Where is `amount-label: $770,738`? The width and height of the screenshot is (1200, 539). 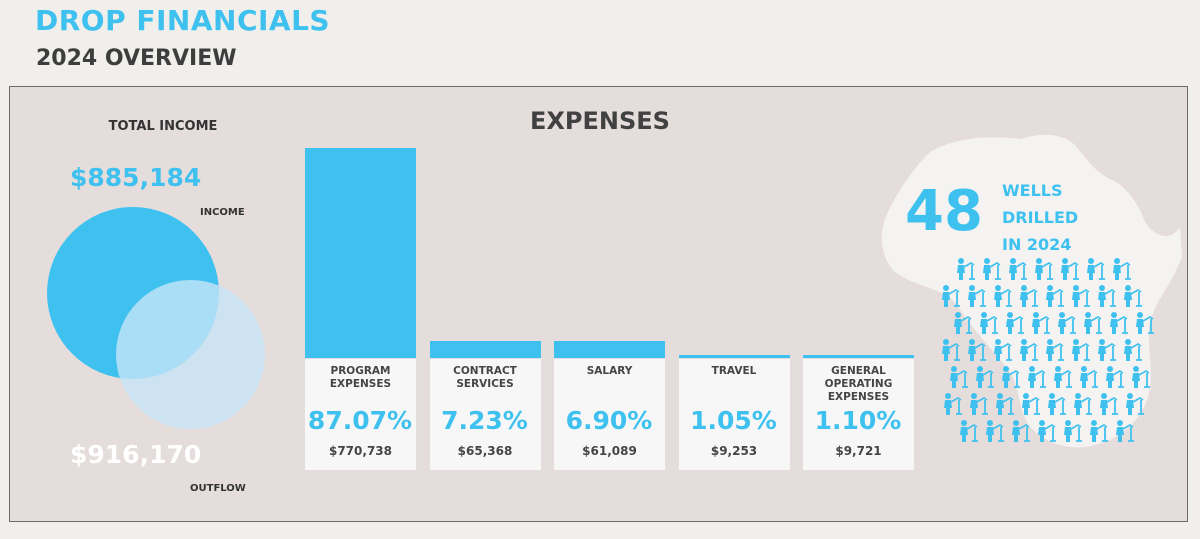 amount-label: $770,738 is located at coordinates (360, 451).